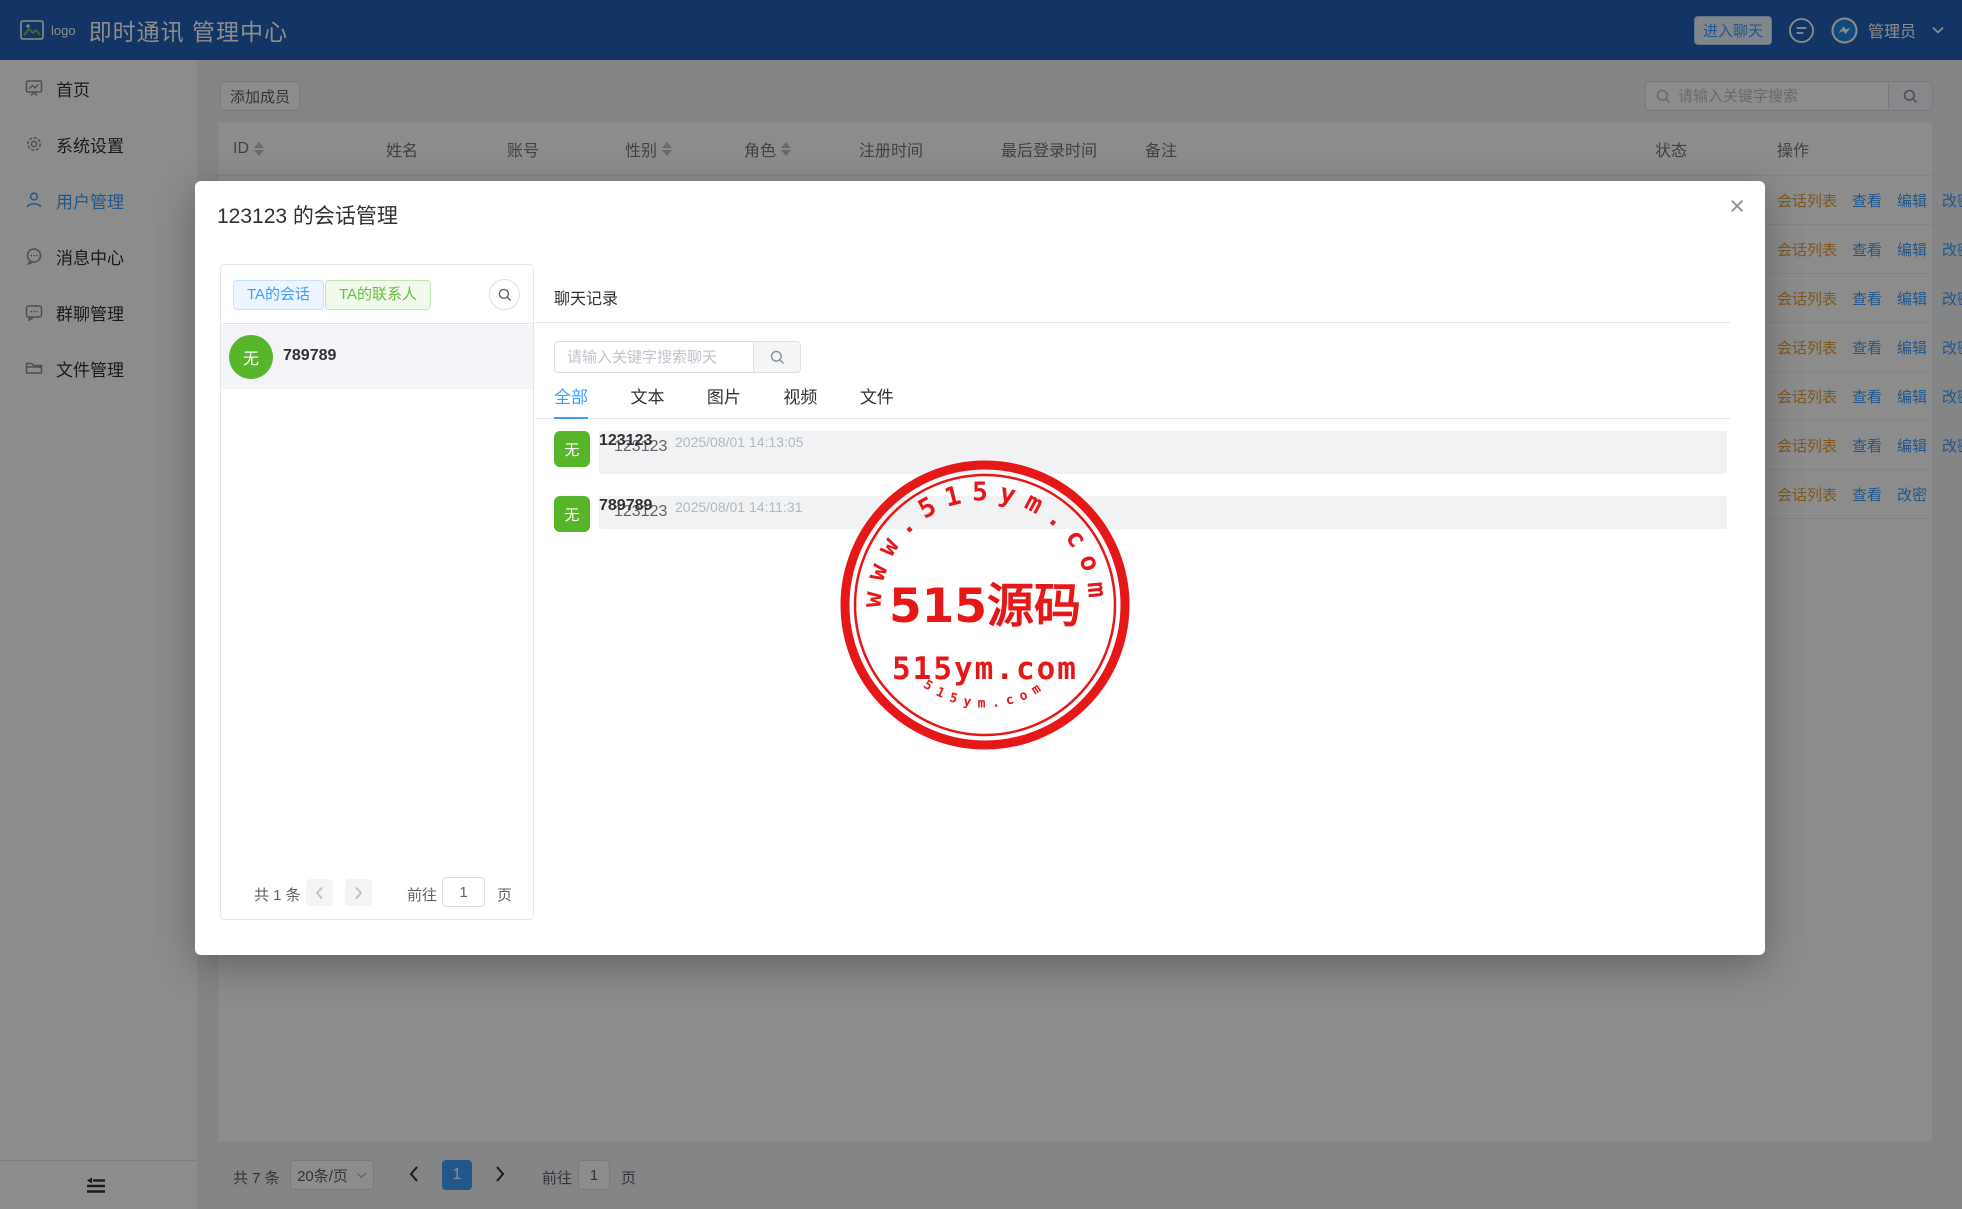 The image size is (1962, 1209). I want to click on topbar: logo 即时通讯 管理中心 进入聊天 管理员, so click(981, 30).